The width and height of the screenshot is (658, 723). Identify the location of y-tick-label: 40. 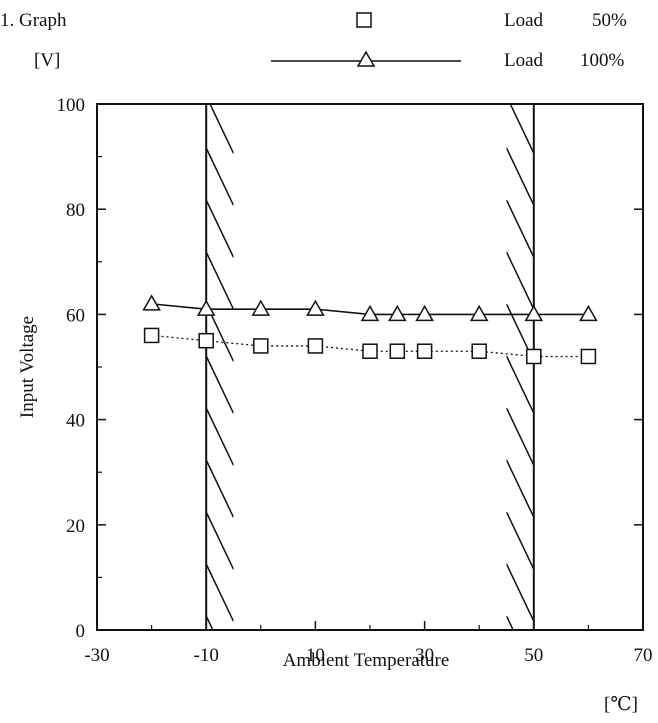
(75, 421).